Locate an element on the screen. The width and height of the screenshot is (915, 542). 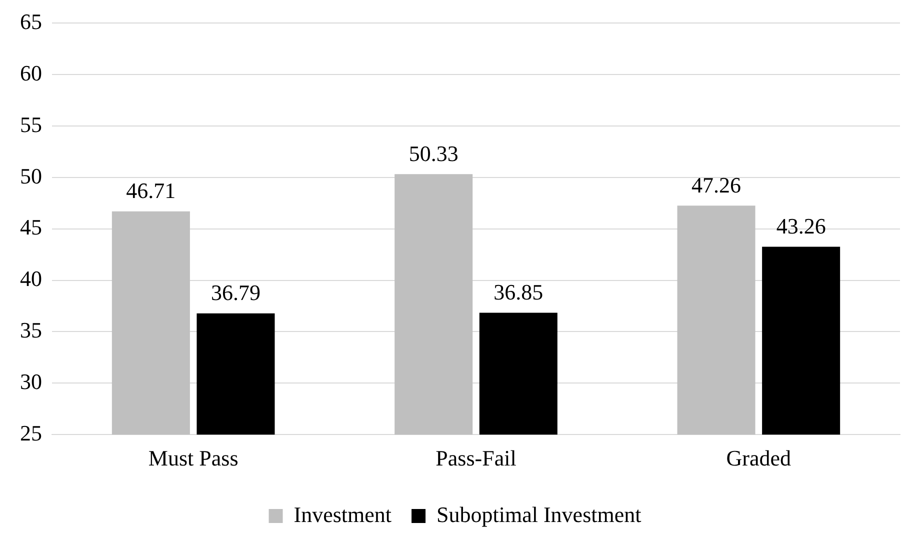
y-tick-label: 45 is located at coordinates (31, 227).